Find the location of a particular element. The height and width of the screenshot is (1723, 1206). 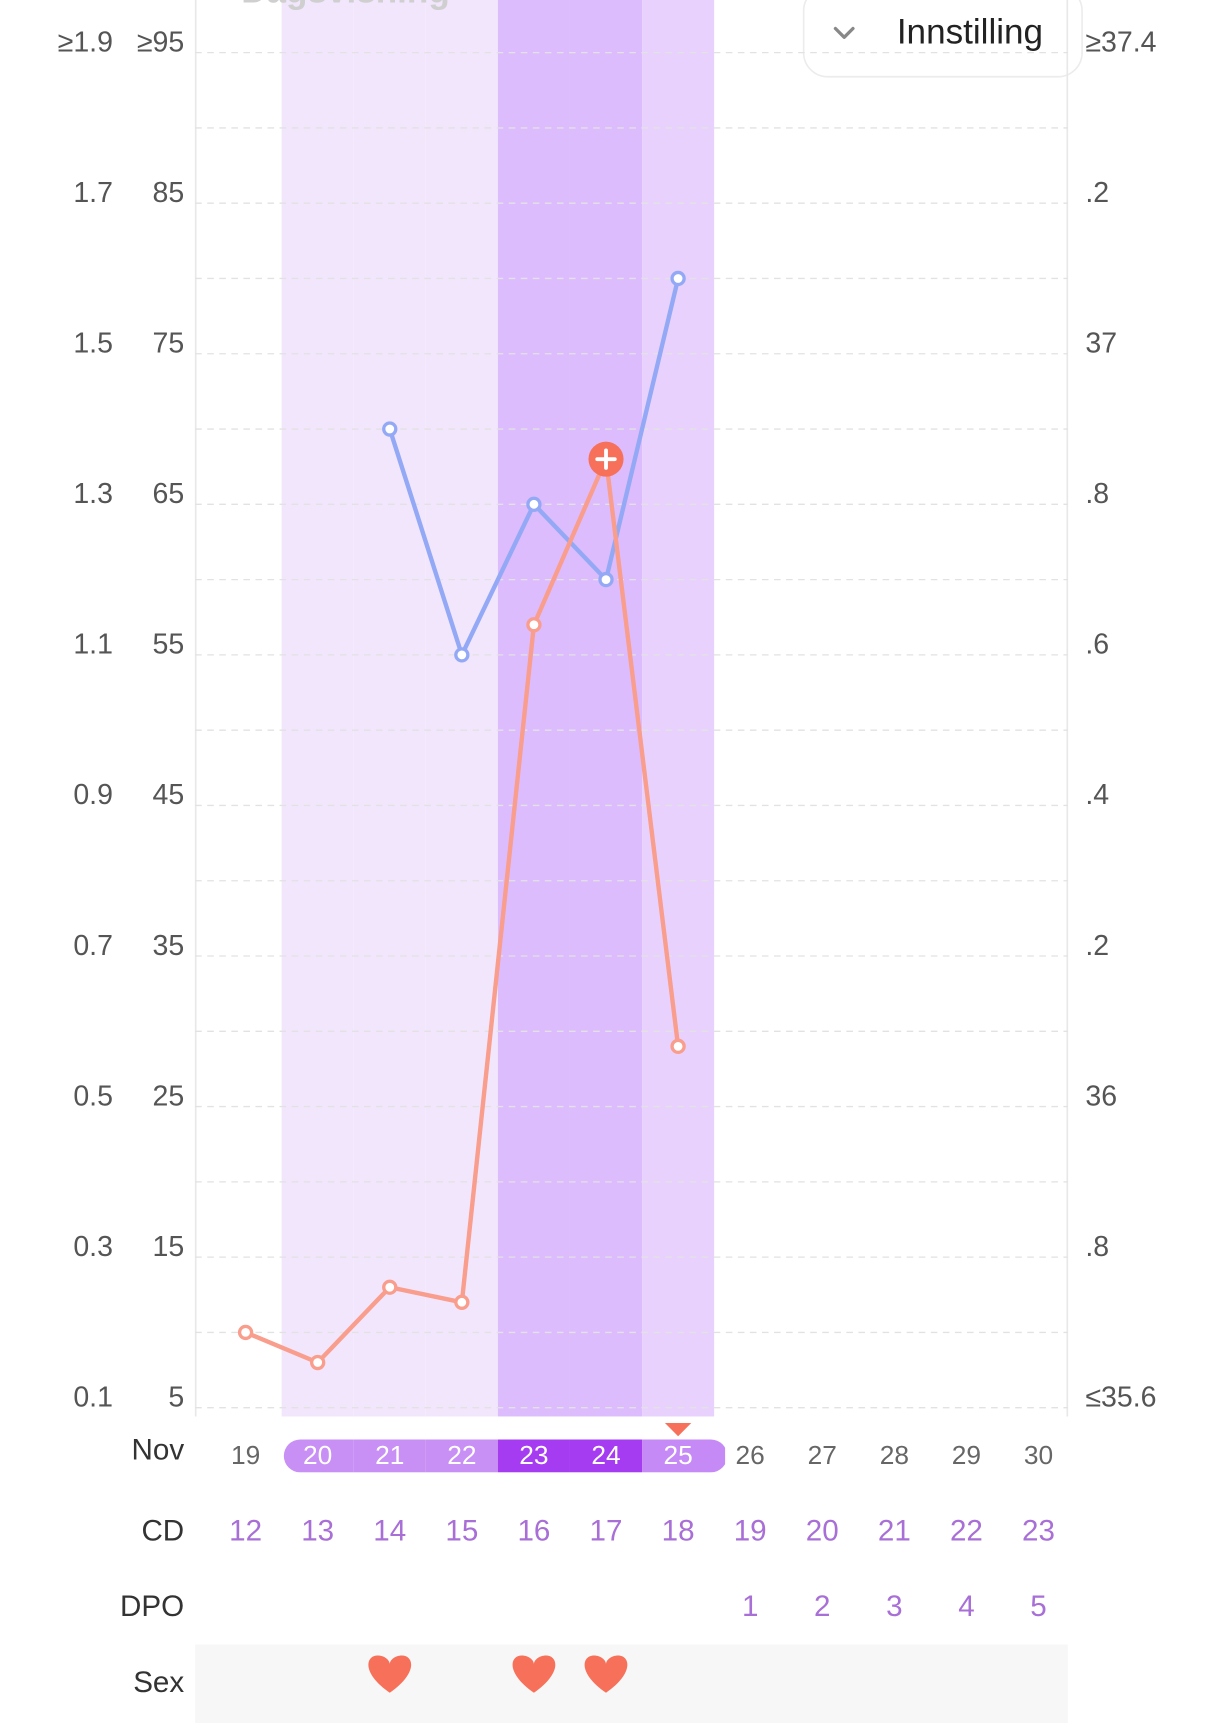

y-alt-tick-label: 0.5 is located at coordinates (93, 1096).